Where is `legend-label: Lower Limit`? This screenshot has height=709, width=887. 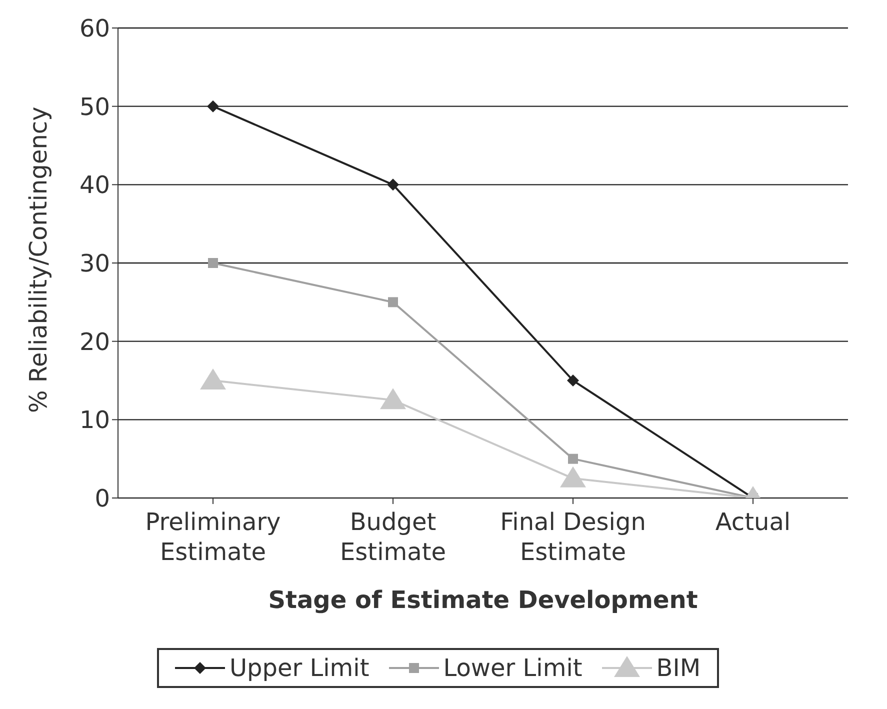 legend-label: Lower Limit is located at coordinates (512, 668).